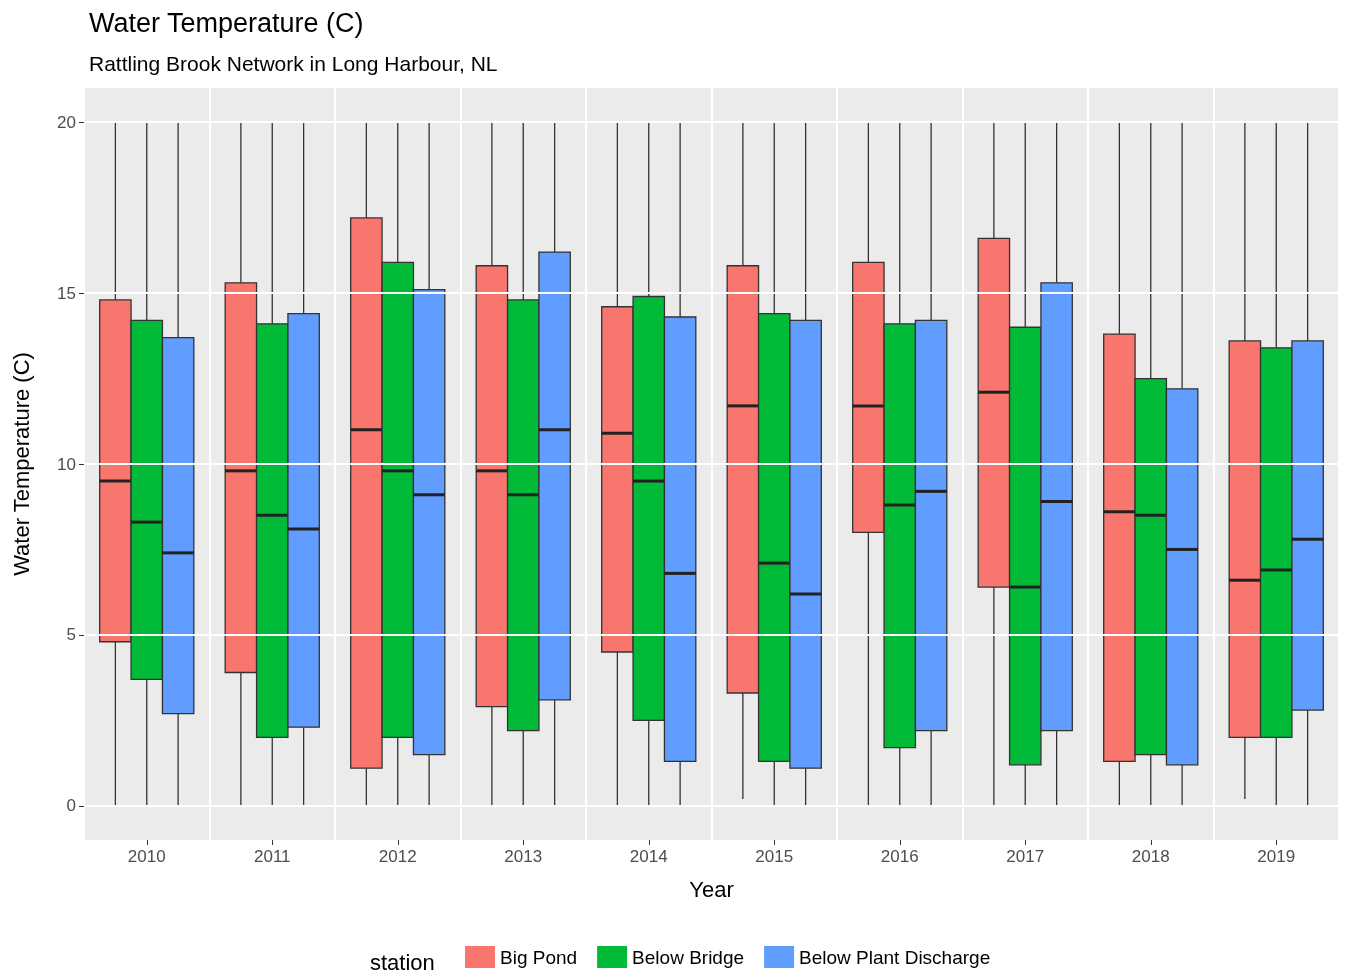 The width and height of the screenshot is (1345, 975). Describe the element at coordinates (21, 464) in the screenshot. I see `y-axis-title: Water Temperature (C)` at that location.